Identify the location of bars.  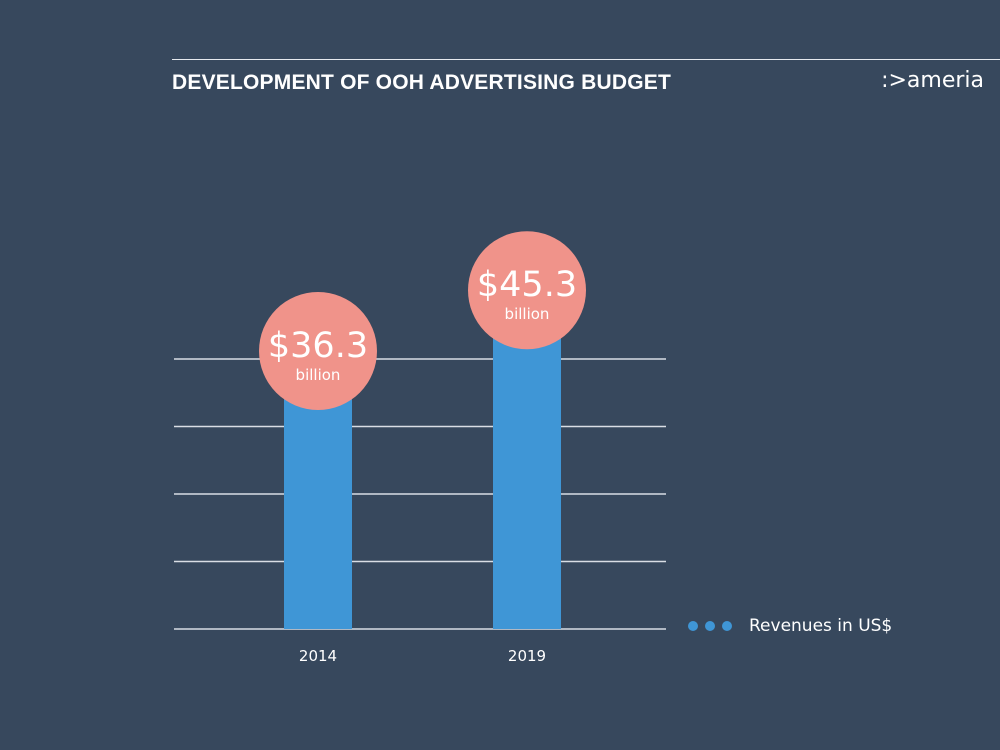
(422, 476).